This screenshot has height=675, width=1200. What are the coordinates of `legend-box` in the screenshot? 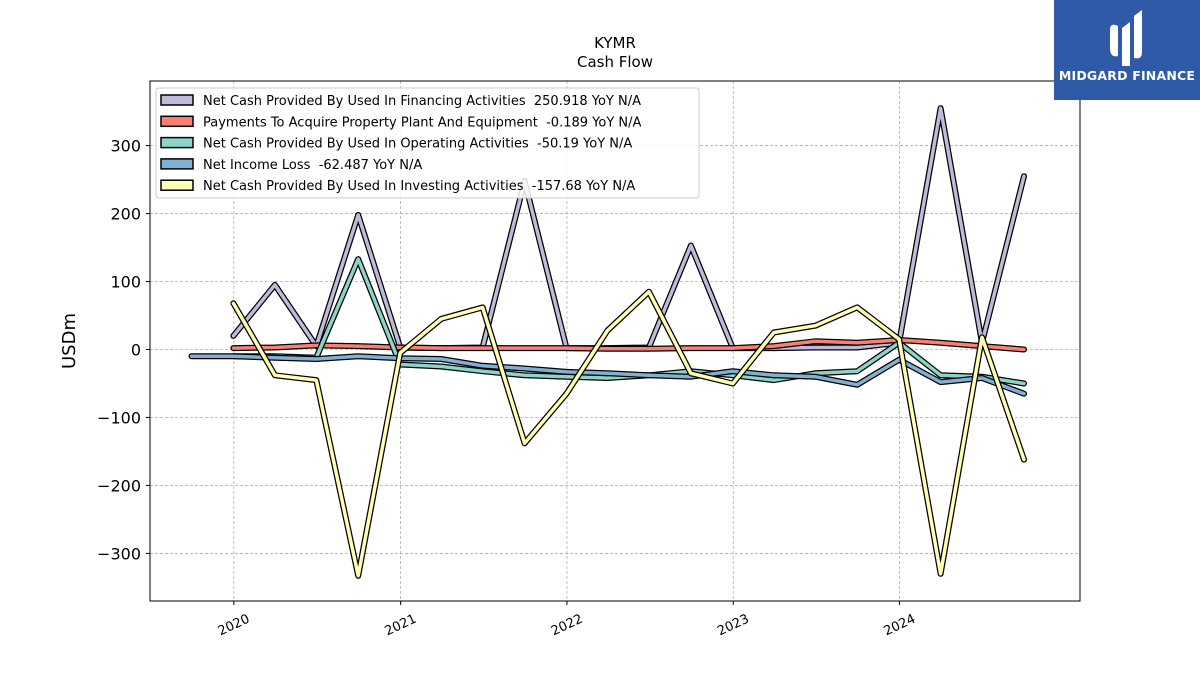 It's located at (427, 143).